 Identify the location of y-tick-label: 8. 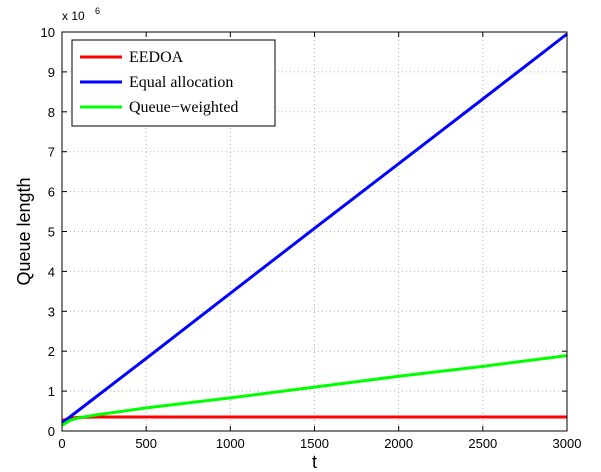
(51, 112).